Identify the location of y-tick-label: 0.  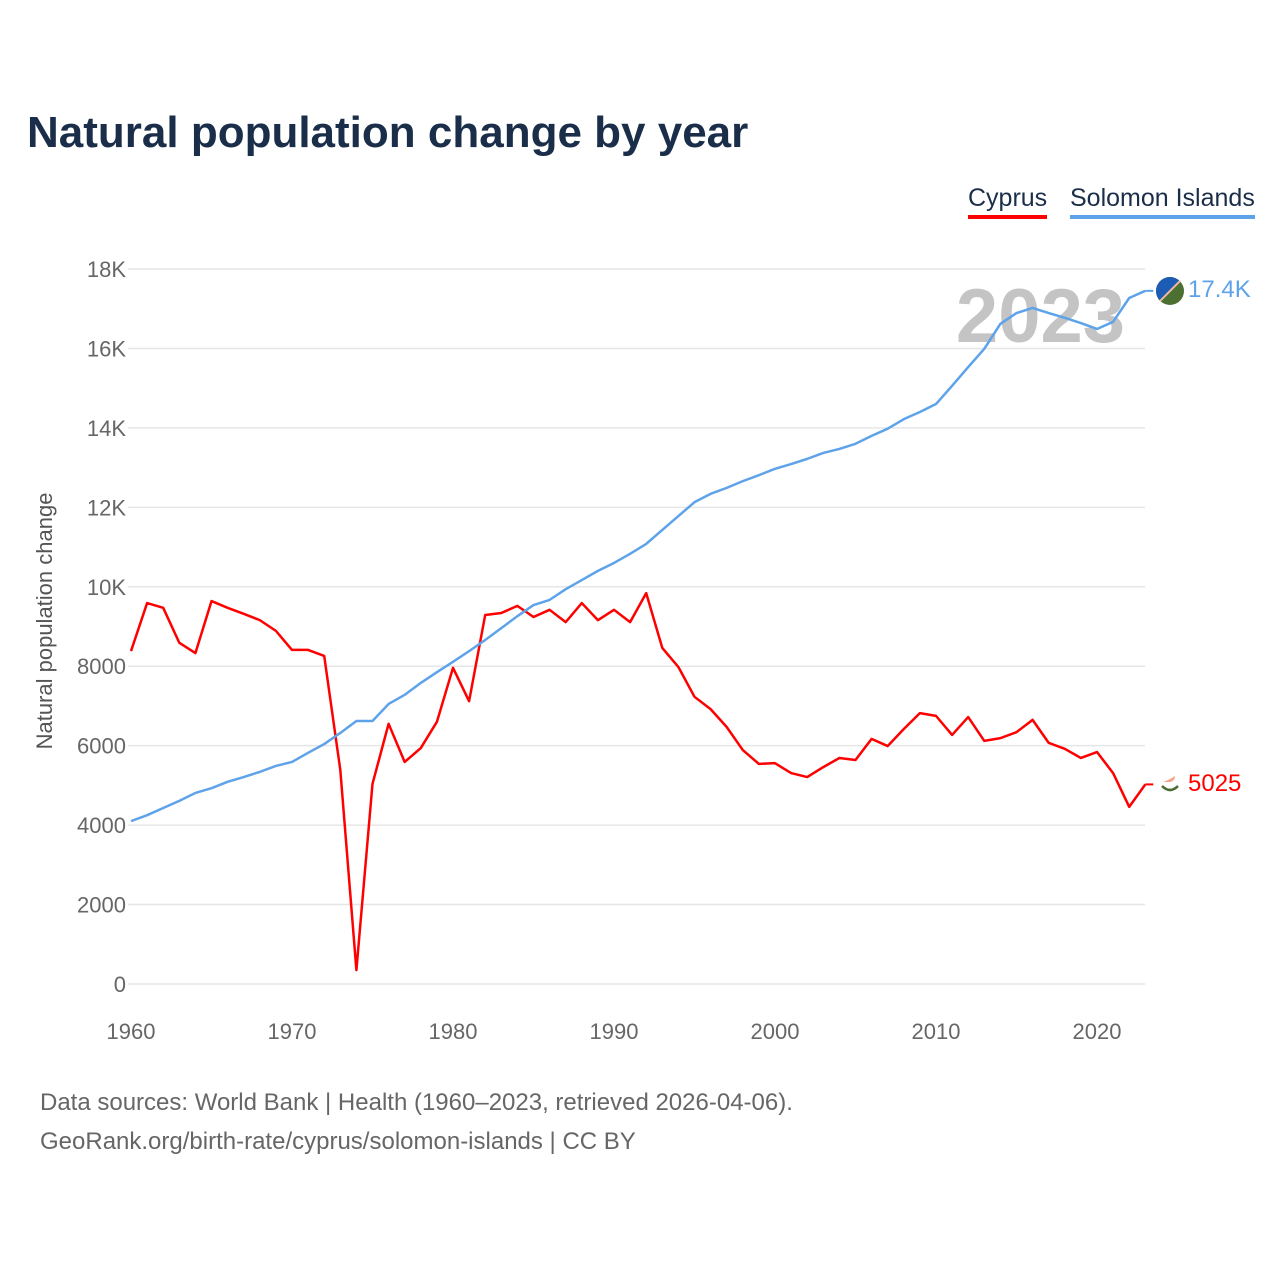
(120, 984).